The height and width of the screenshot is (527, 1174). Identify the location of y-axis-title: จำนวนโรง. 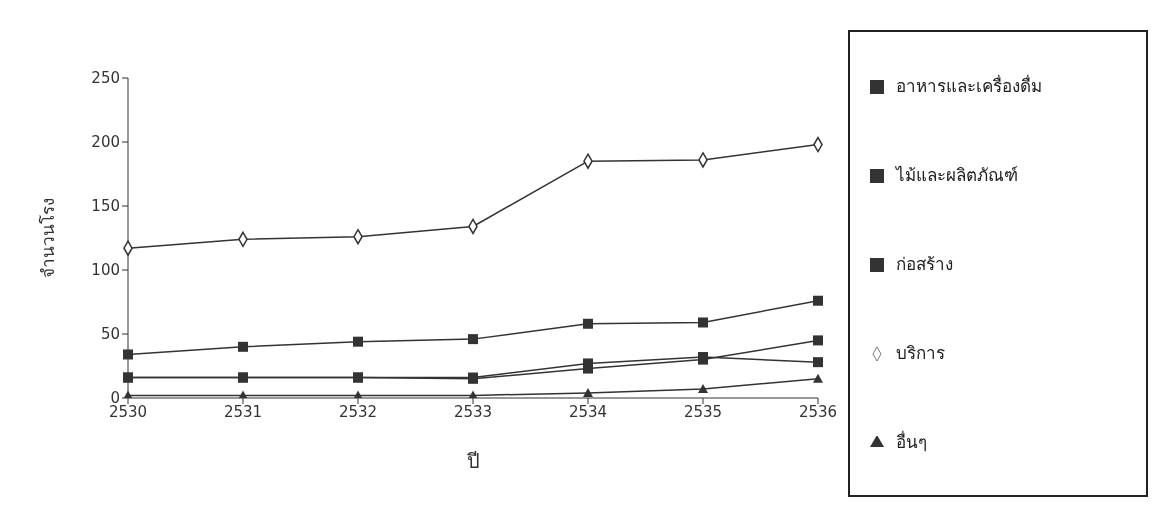
(48, 238).